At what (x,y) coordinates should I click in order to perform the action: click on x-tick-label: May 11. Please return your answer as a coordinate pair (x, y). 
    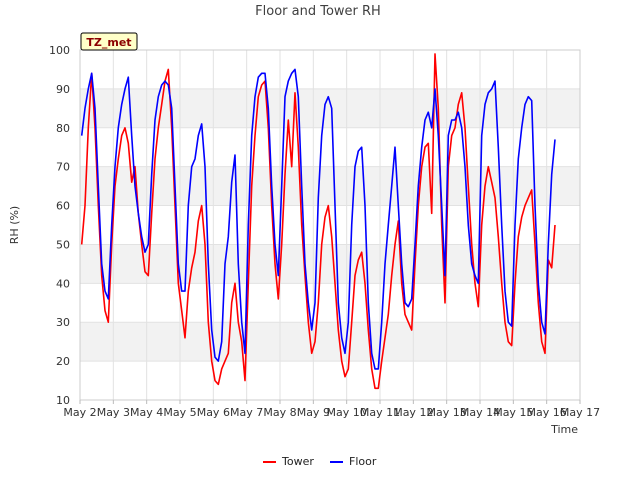
    Looking at the image, I should click on (380, 412).